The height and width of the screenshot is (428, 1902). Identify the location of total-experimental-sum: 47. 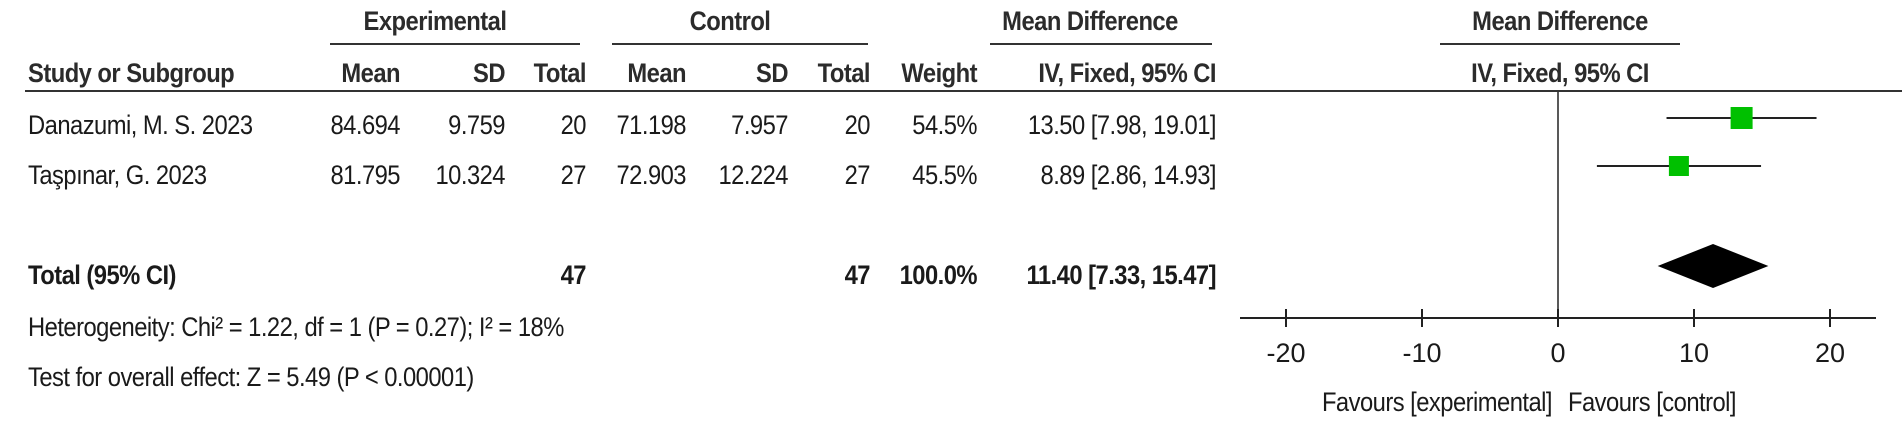
(573, 275).